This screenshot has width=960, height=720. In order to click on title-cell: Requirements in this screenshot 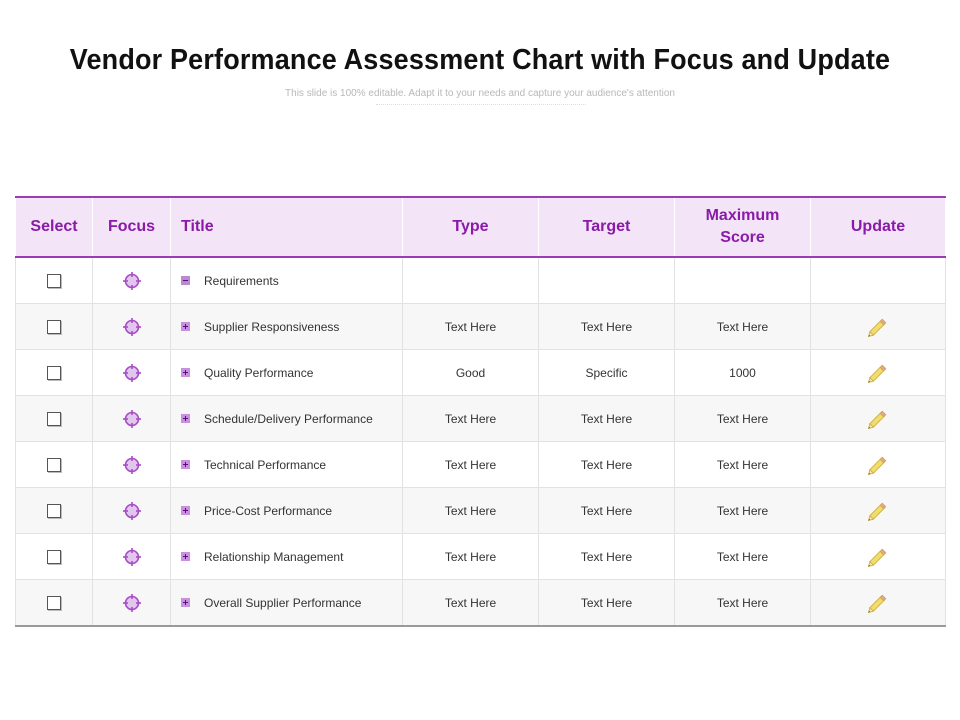, I will do `click(286, 280)`.